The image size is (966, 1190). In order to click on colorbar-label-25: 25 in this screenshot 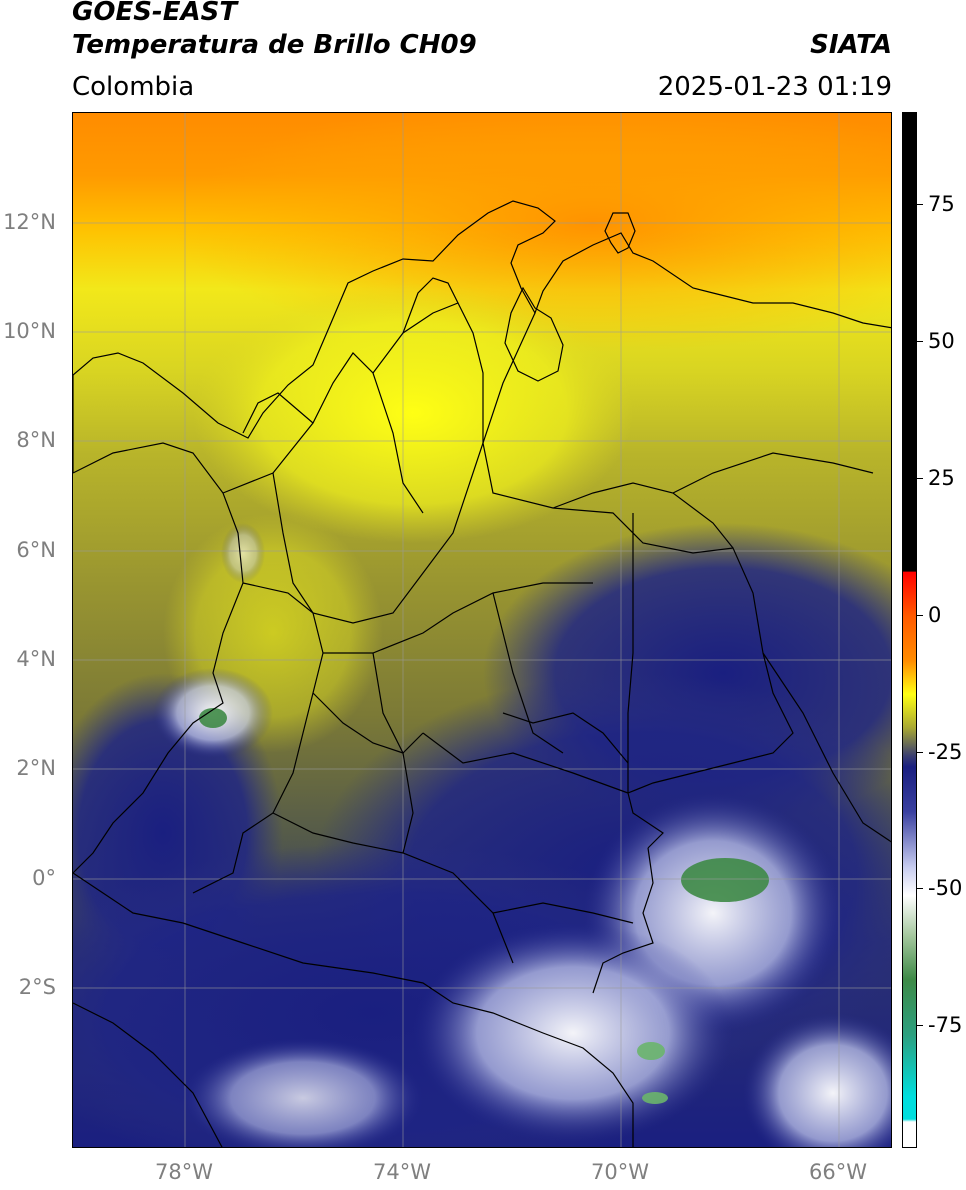, I will do `click(941, 478)`.